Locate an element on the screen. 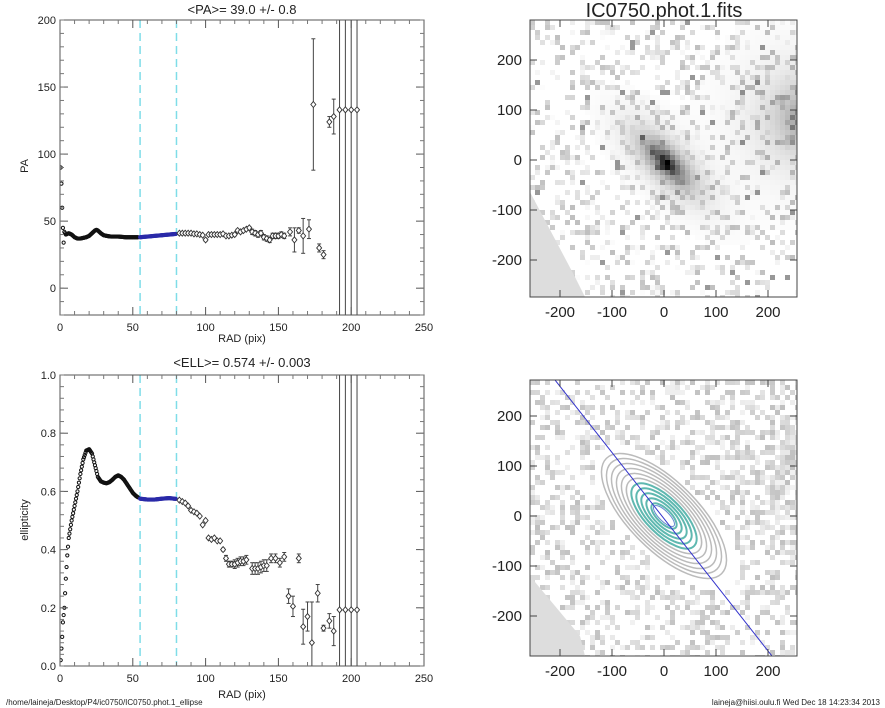 The height and width of the screenshot is (708, 885). isophote-contour is located at coordinates (664, 516).